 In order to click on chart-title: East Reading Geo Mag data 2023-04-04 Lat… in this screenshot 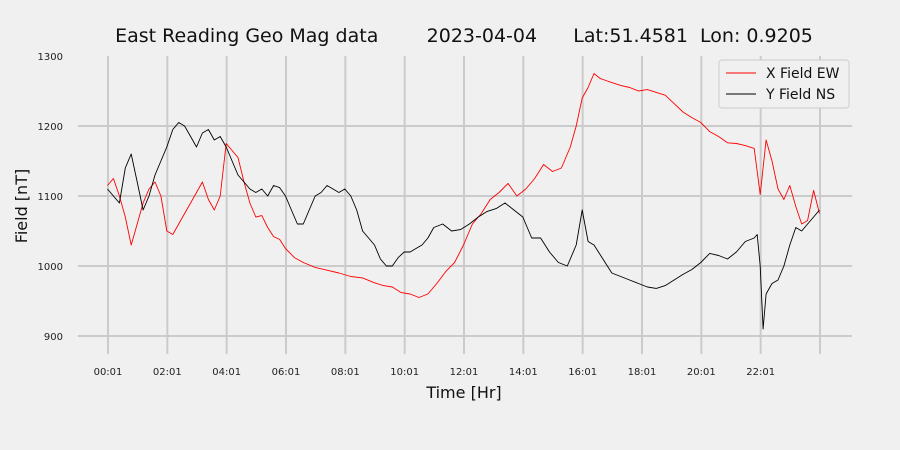, I will do `click(464, 36)`.